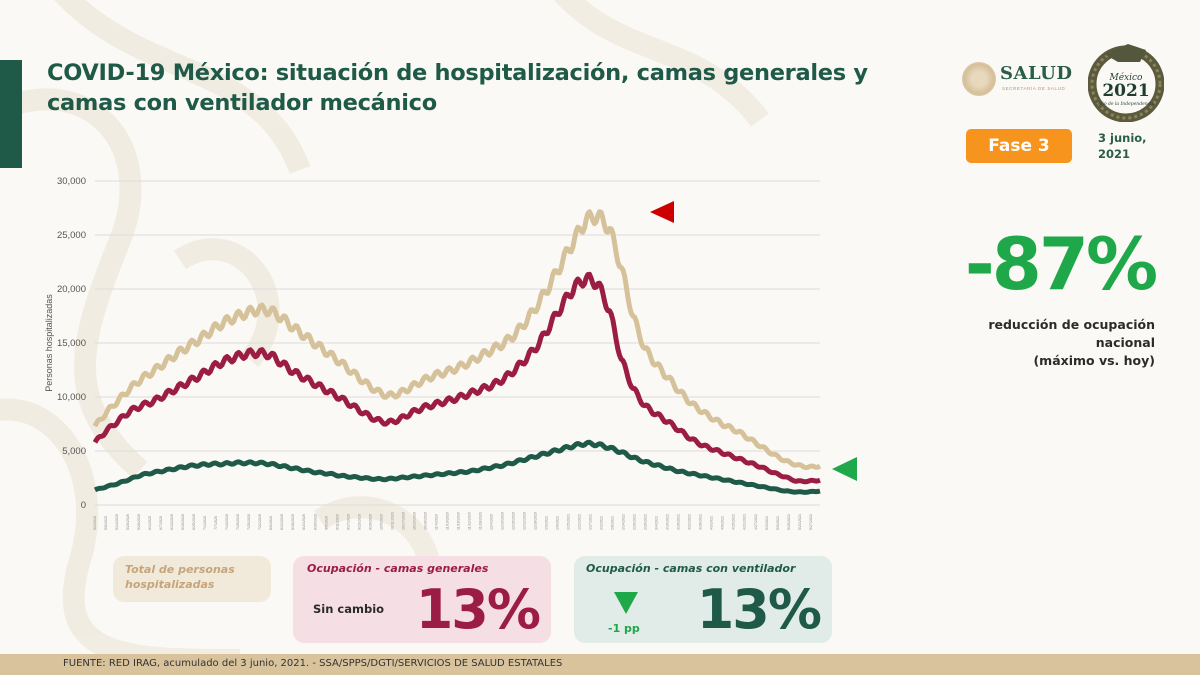 The height and width of the screenshot is (675, 1200). I want to click on general-beds-label: Ocupación - camas generales, so click(398, 568).